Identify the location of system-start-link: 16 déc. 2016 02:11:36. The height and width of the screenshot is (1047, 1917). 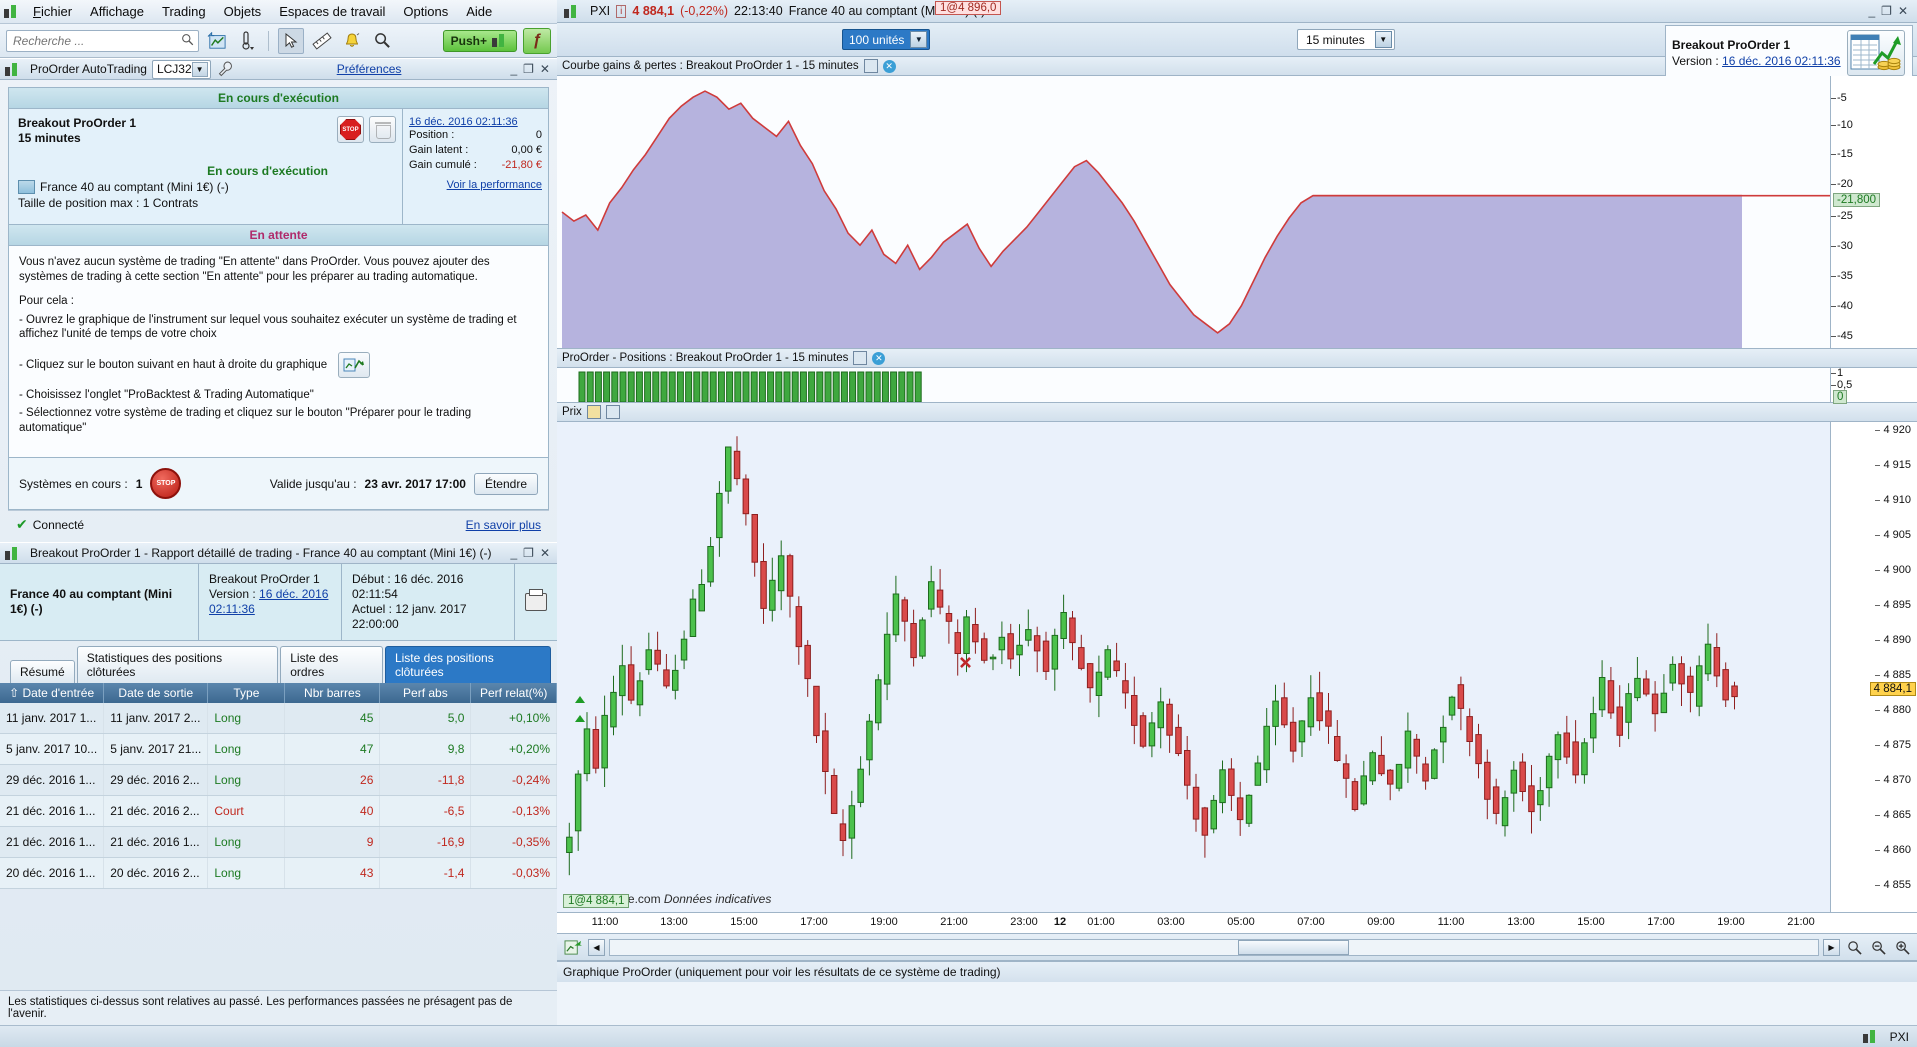
(463, 122).